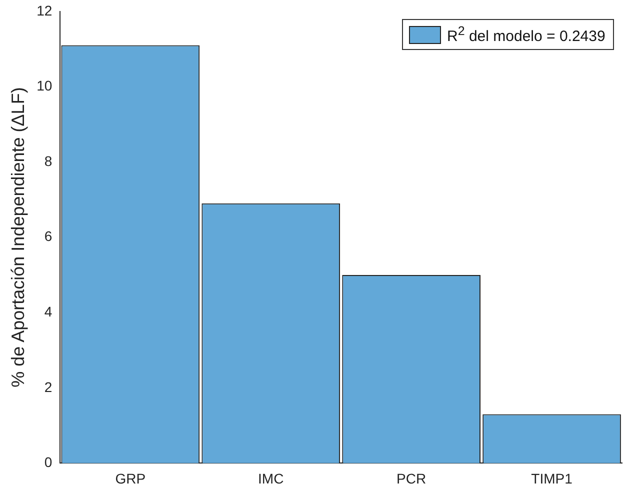 This screenshot has width=624, height=493. Describe the element at coordinates (48, 462) in the screenshot. I see `y-tick-label: 0` at that location.